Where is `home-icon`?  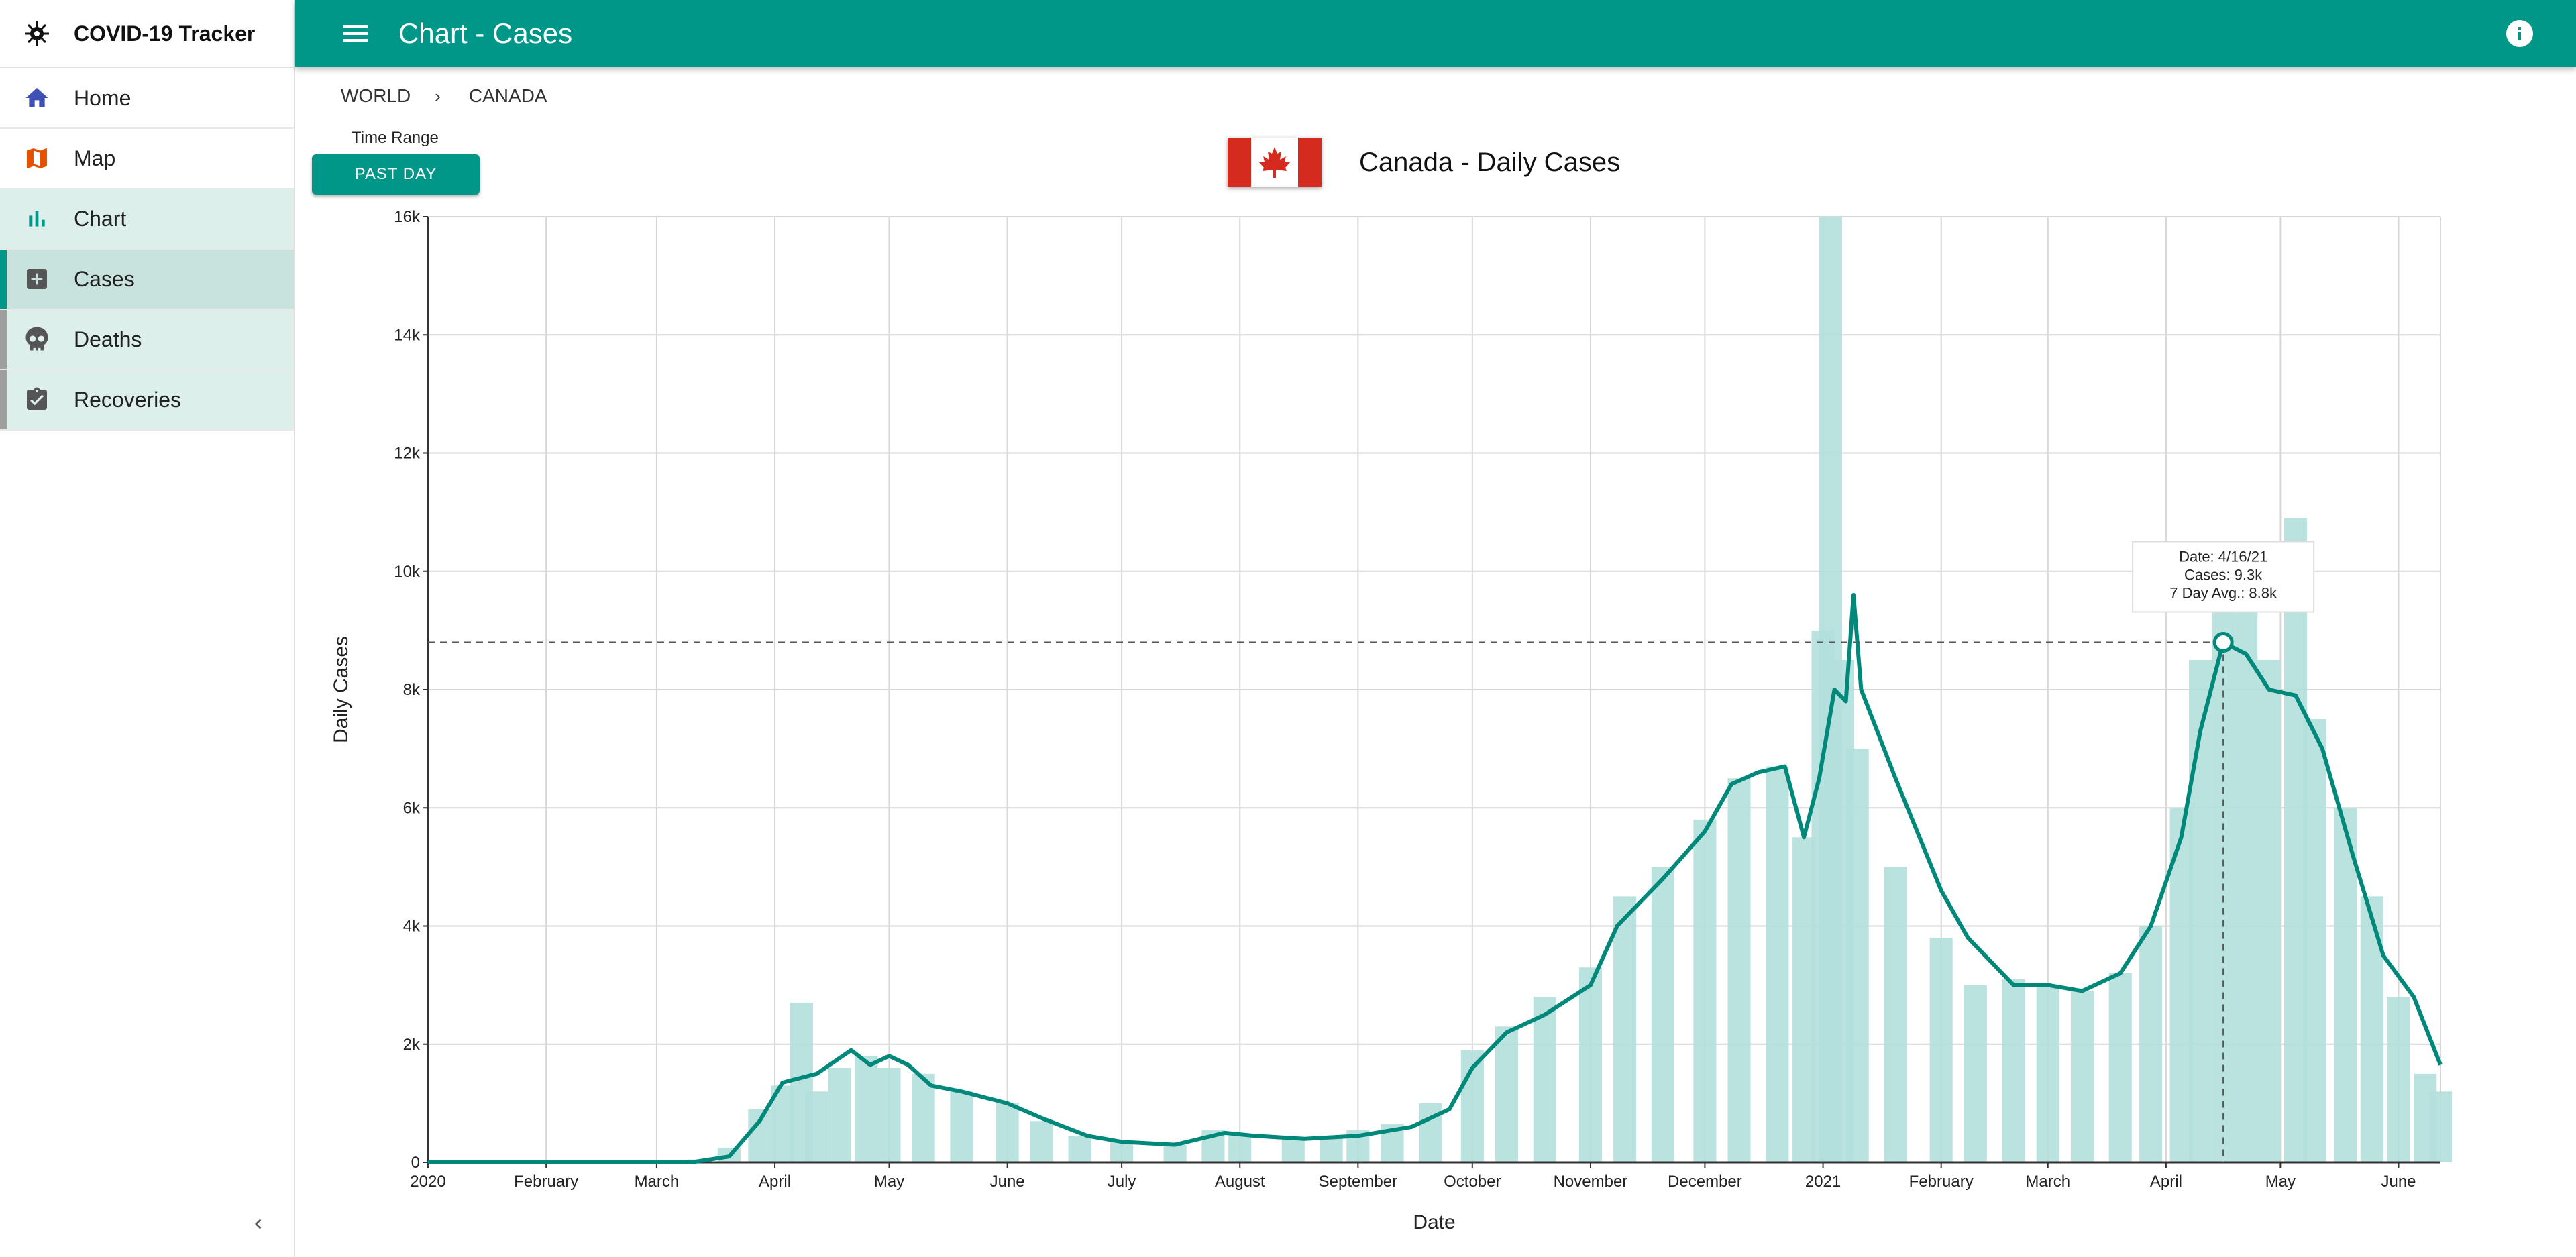
home-icon is located at coordinates (37, 98).